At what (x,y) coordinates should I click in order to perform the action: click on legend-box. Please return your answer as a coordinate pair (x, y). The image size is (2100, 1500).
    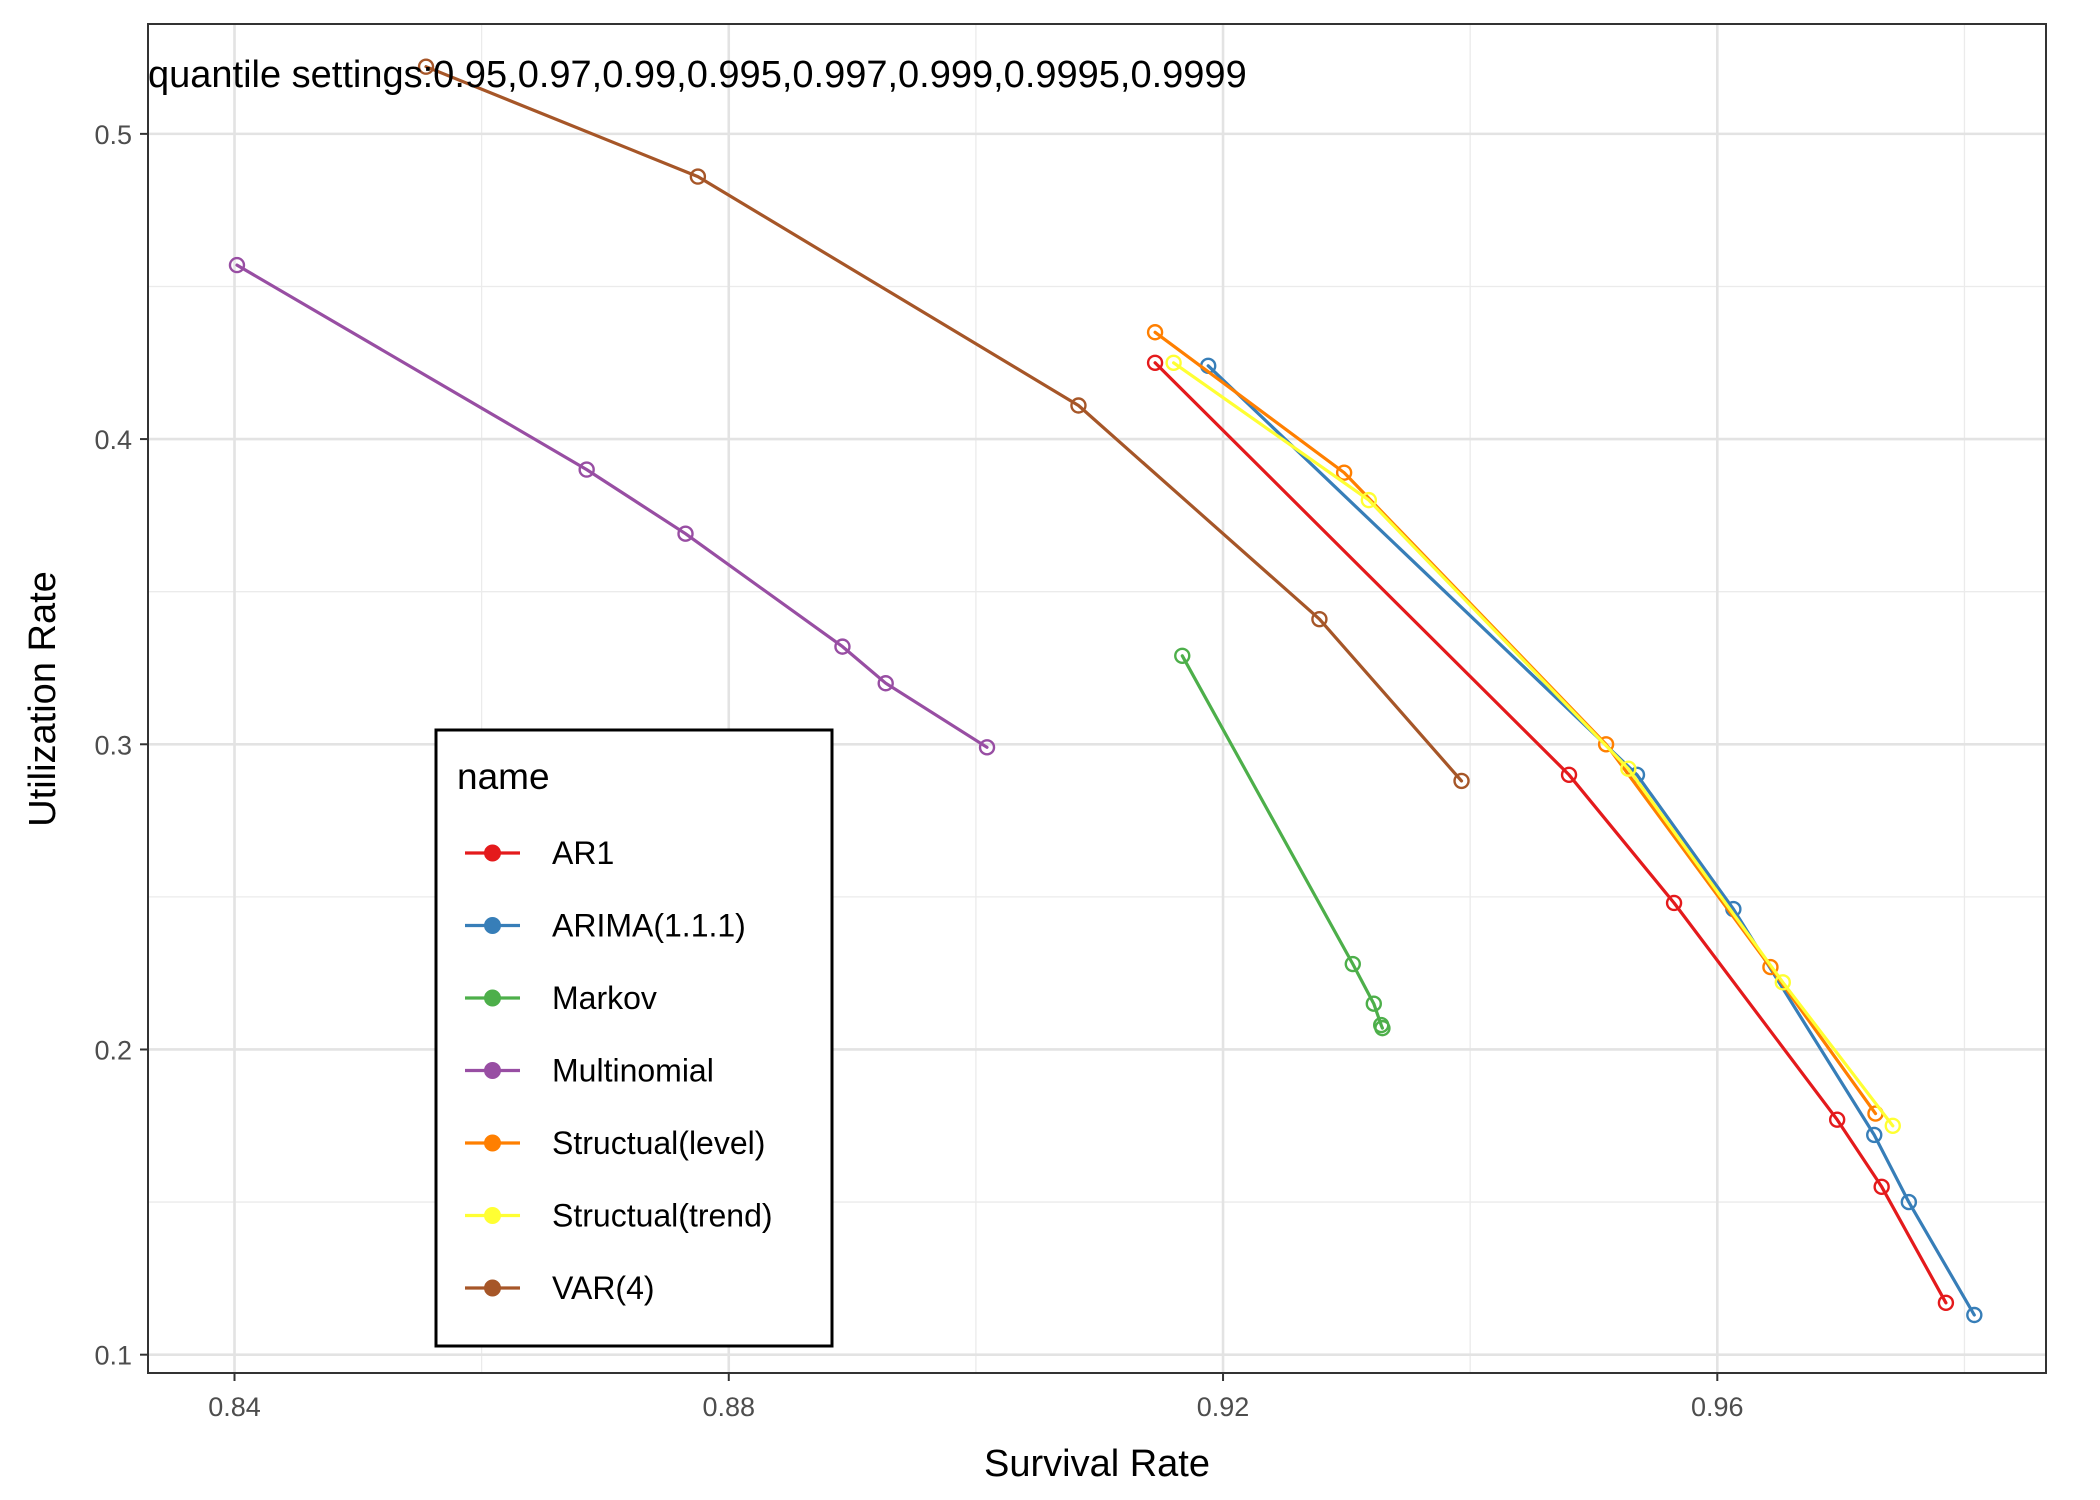
    Looking at the image, I should click on (634, 1038).